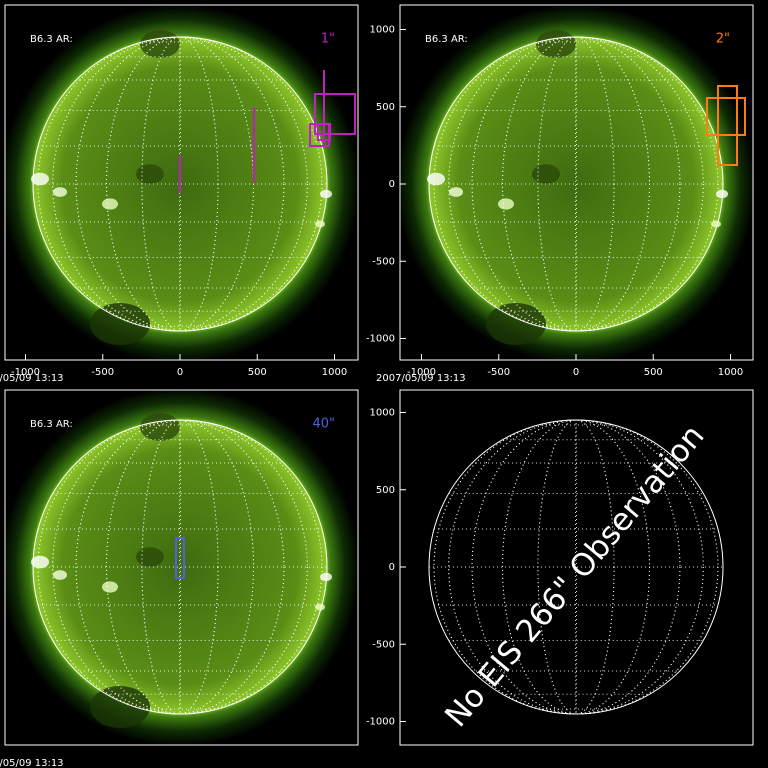 Image resolution: width=768 pixels, height=768 pixels. I want to click on wavelength-label: 1", so click(328, 39).